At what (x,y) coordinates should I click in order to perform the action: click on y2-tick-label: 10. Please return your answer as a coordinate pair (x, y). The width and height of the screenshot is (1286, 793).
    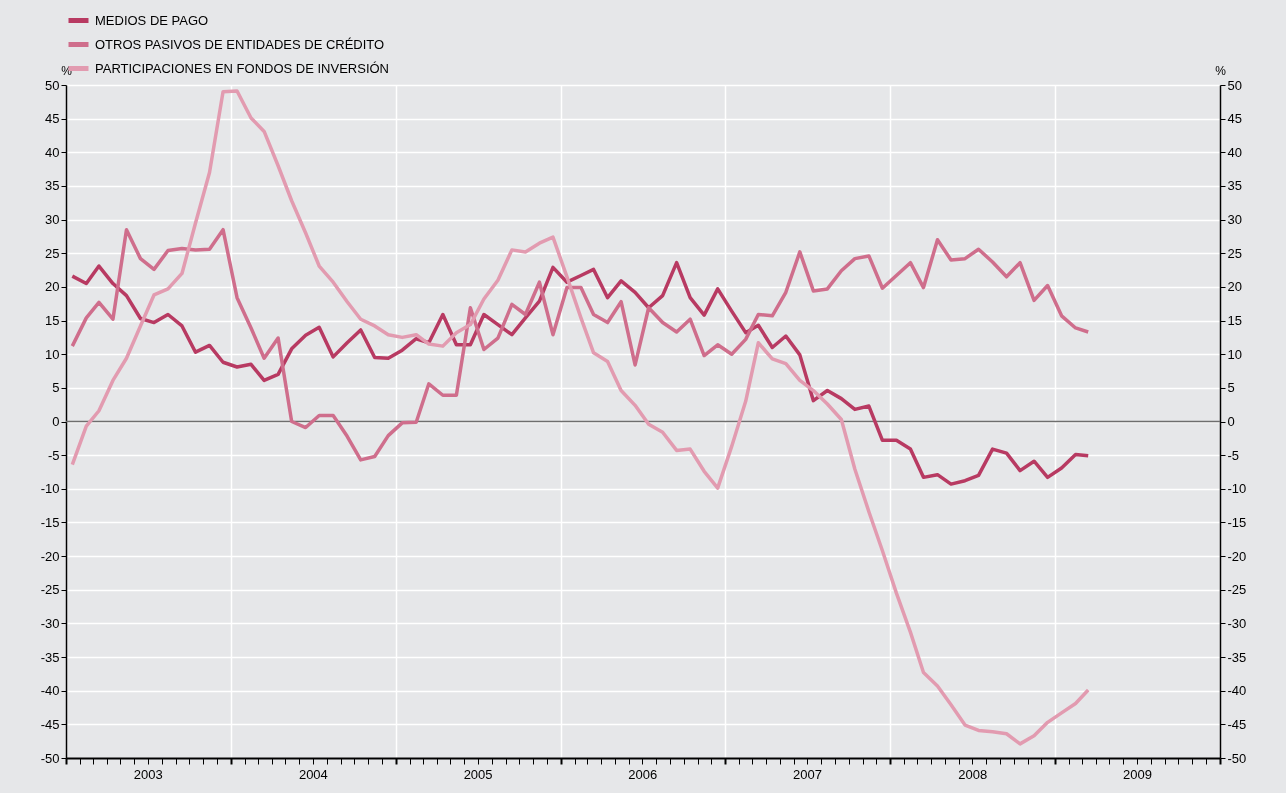
    Looking at the image, I should click on (1234, 354).